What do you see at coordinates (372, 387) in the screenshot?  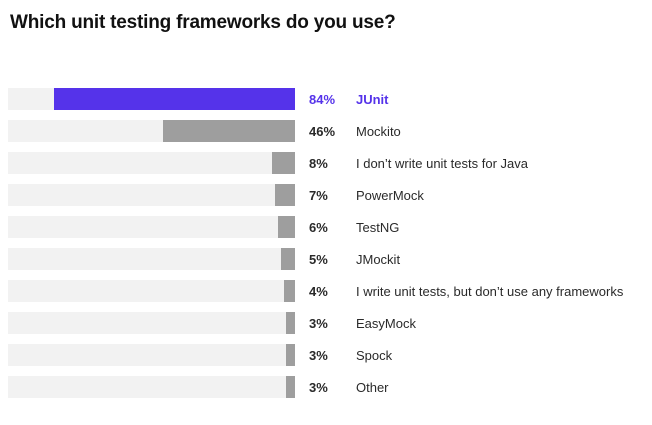 I see `bar-category-label: Other` at bounding box center [372, 387].